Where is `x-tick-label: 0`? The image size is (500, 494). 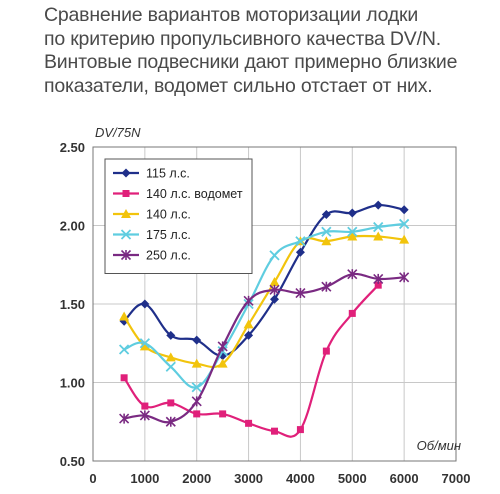
x-tick-label: 0 is located at coordinates (92, 478).